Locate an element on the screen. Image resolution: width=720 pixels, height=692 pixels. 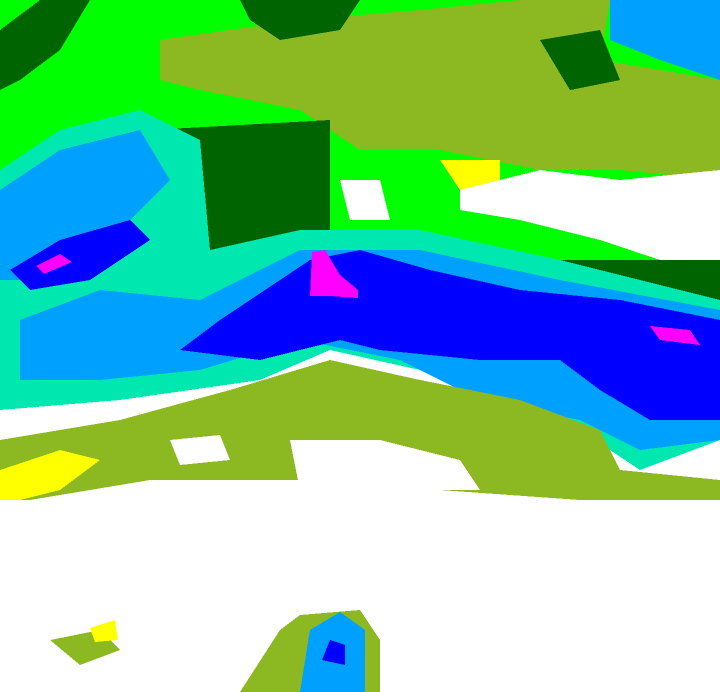
region-none-lower-mid is located at coordinates (385, 465).